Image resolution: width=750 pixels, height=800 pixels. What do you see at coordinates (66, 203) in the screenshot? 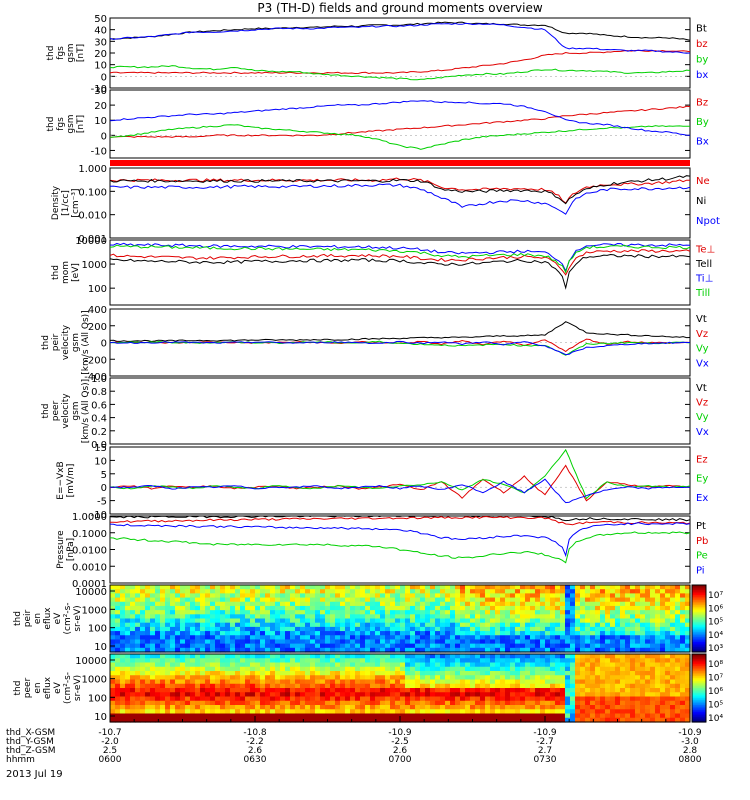
I see `y-axis-label: [1/cc]` at bounding box center [66, 203].